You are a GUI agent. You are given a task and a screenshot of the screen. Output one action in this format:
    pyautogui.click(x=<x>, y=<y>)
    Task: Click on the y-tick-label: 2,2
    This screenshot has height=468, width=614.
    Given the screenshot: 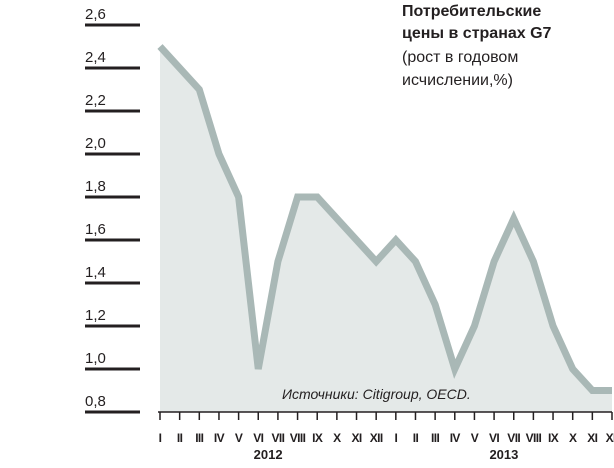 What is the action you would take?
    pyautogui.click(x=95, y=100)
    